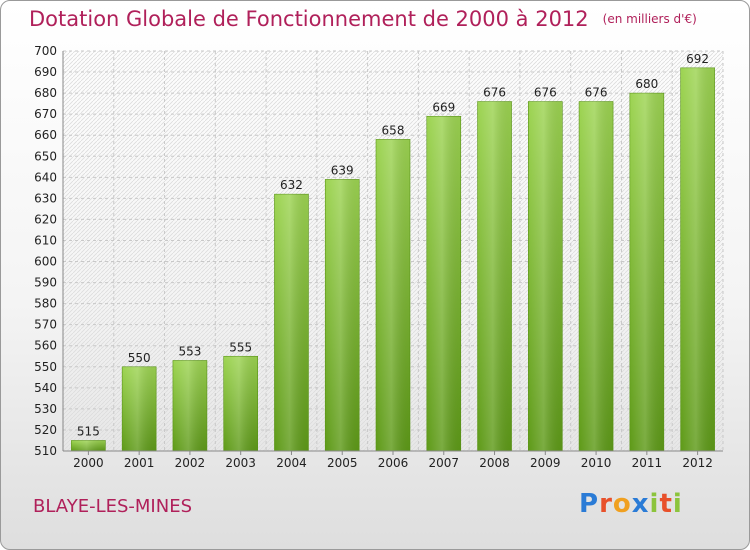 The width and height of the screenshot is (750, 550). What do you see at coordinates (45, 135) in the screenshot?
I see `y-tick-label: 660` at bounding box center [45, 135].